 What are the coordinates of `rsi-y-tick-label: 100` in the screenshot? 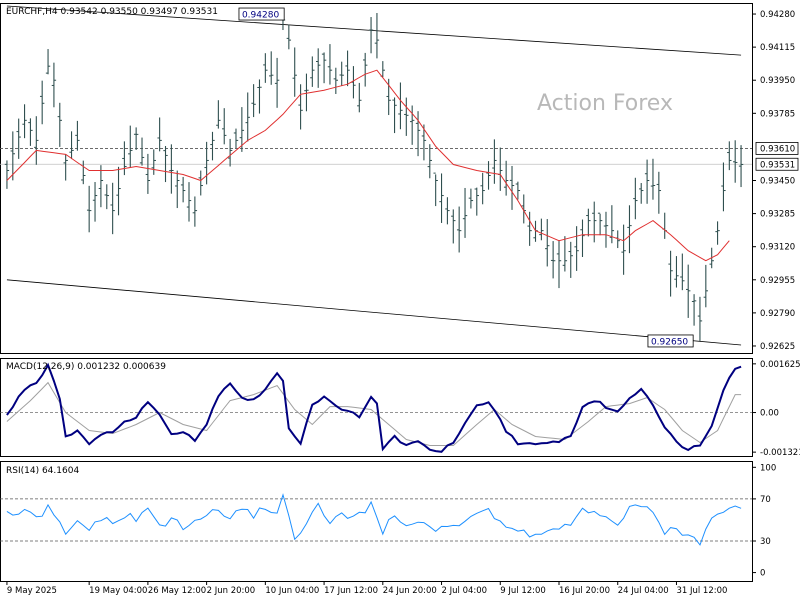 It's located at (768, 468).